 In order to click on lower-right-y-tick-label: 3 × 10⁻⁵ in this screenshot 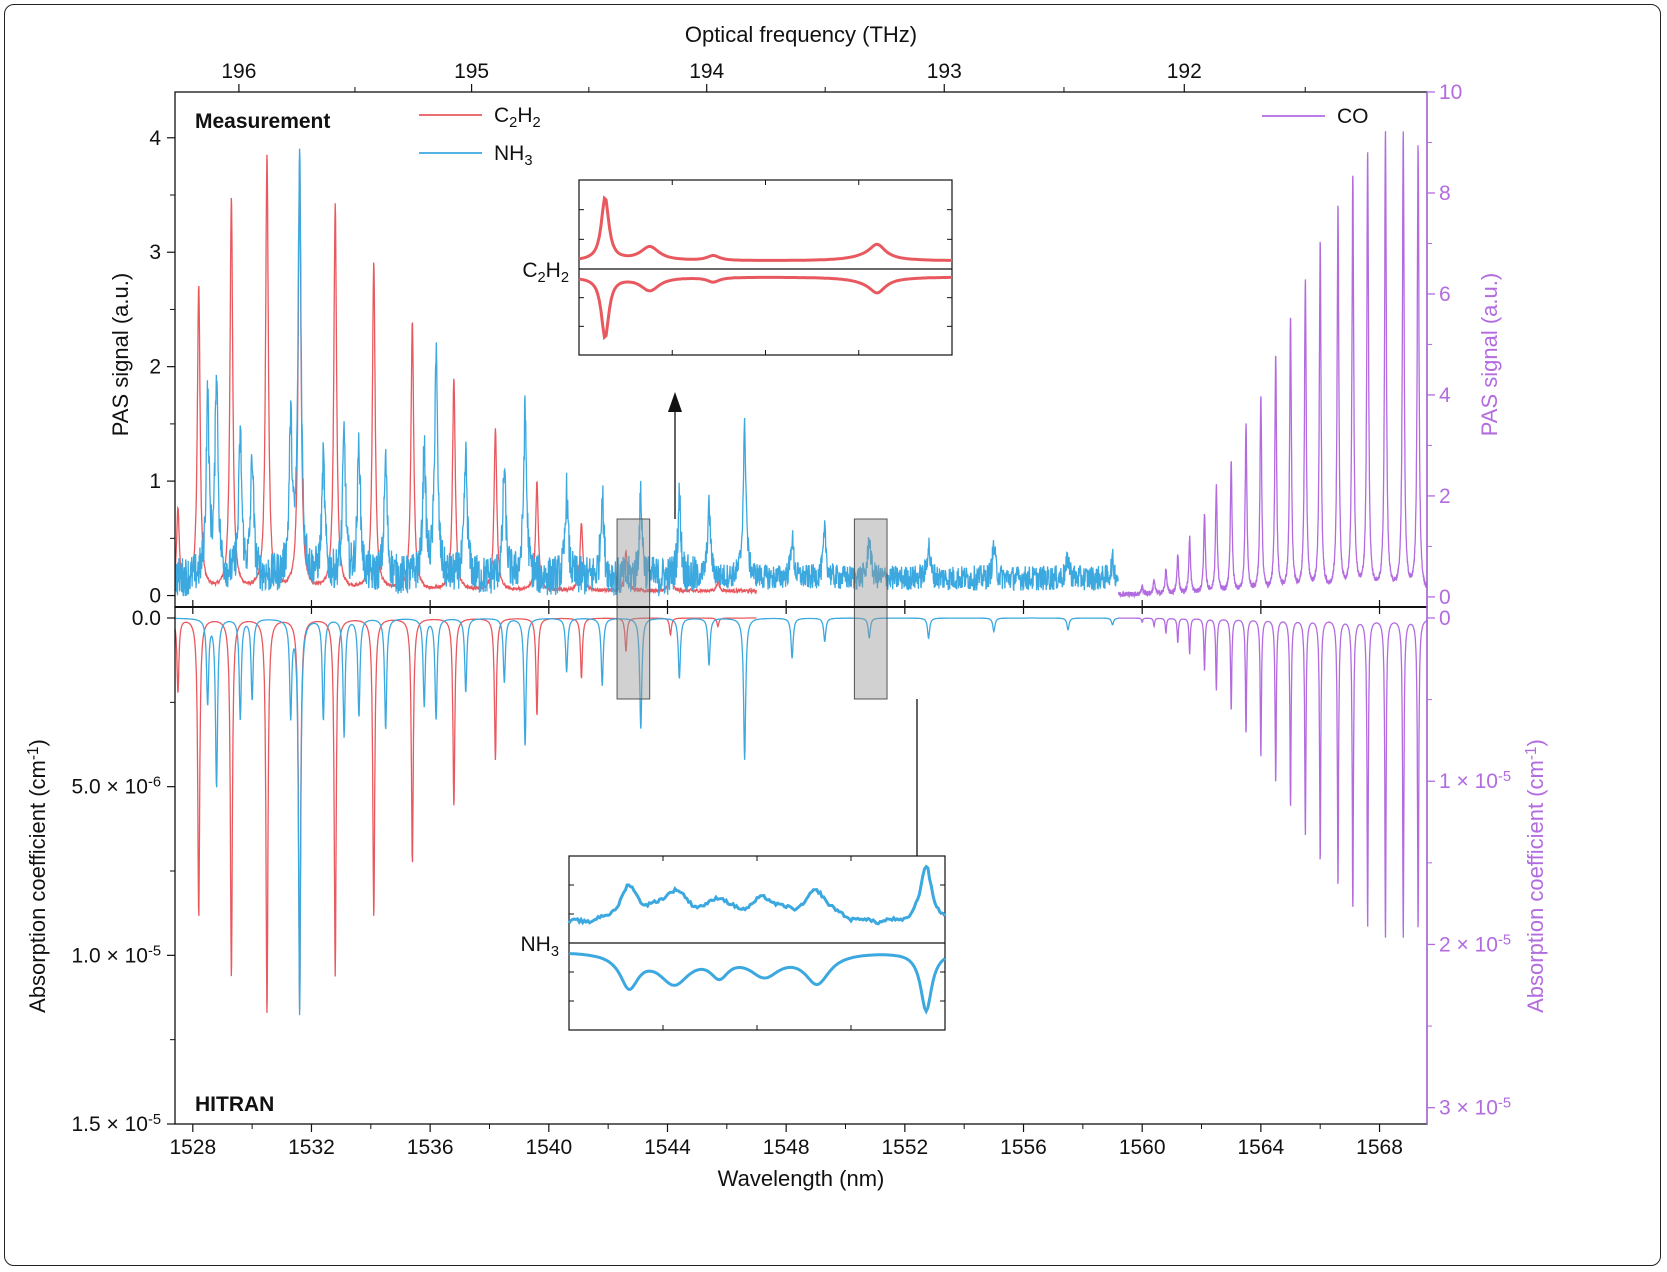, I will do `click(1475, 1108)`.